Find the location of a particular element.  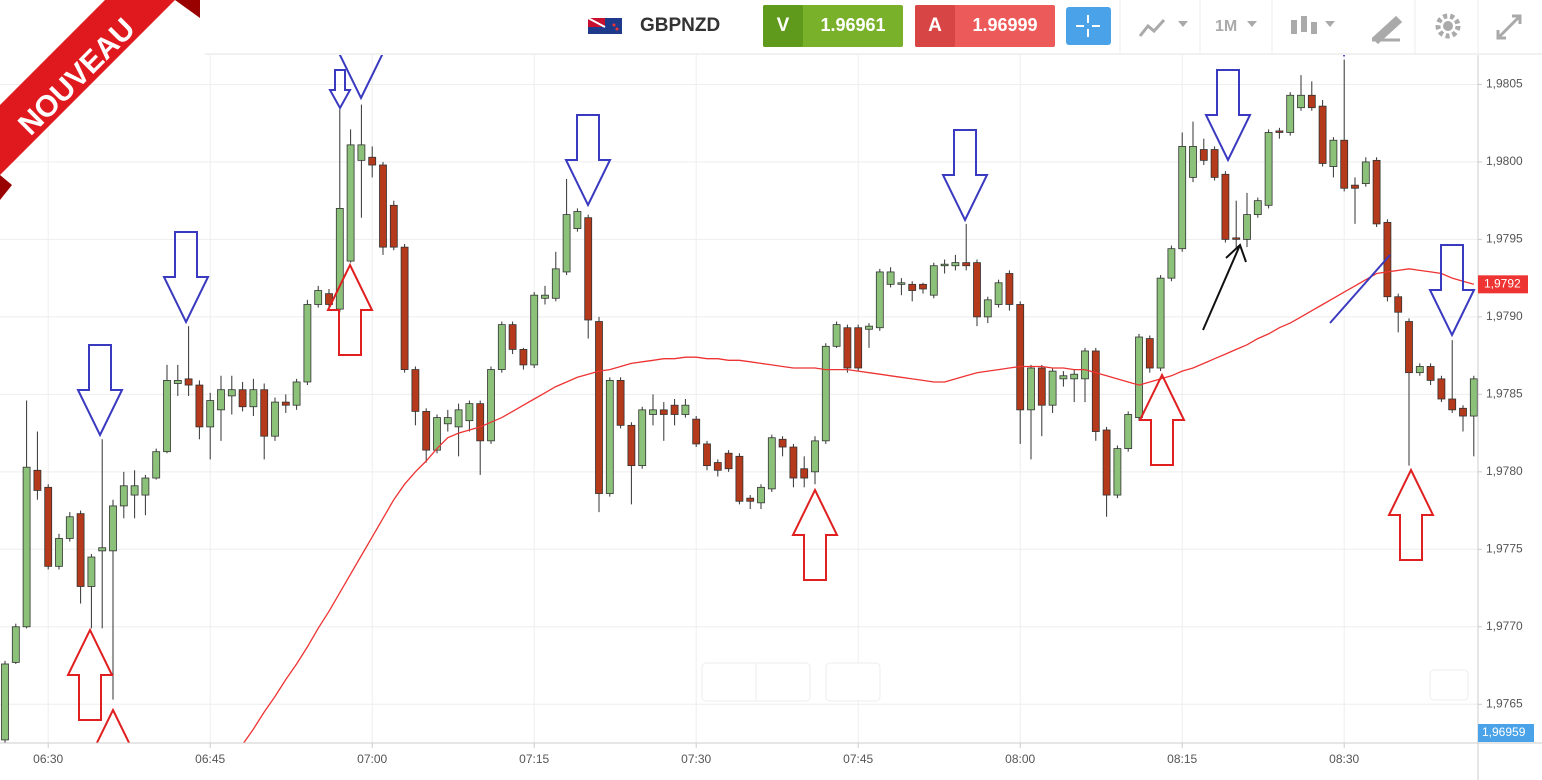

sell-button: V 1.96961 is located at coordinates (833, 26).